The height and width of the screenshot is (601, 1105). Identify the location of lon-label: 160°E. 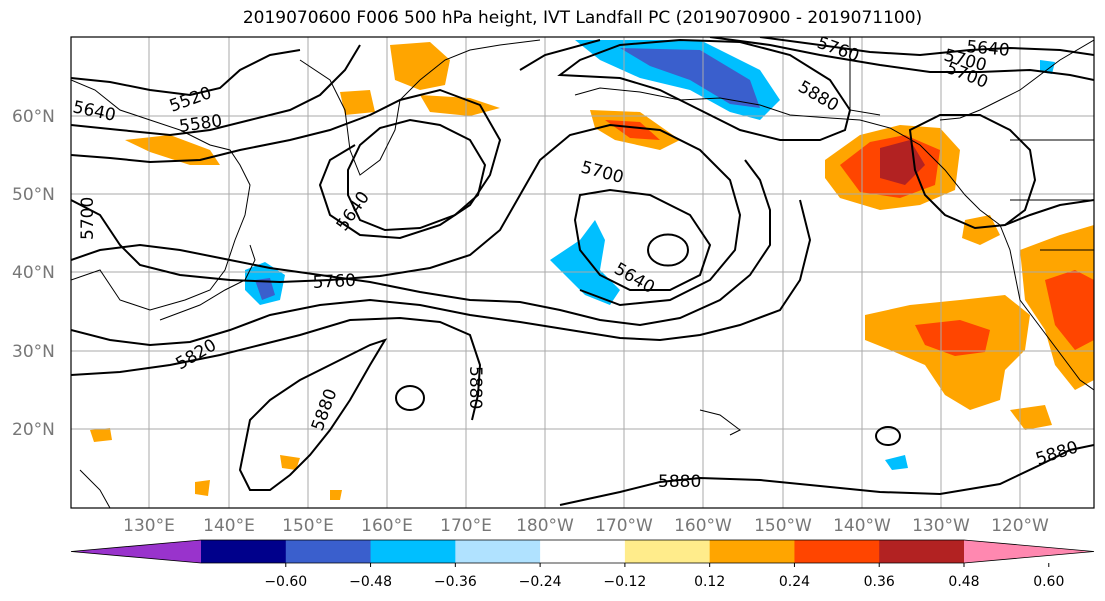
(387, 526).